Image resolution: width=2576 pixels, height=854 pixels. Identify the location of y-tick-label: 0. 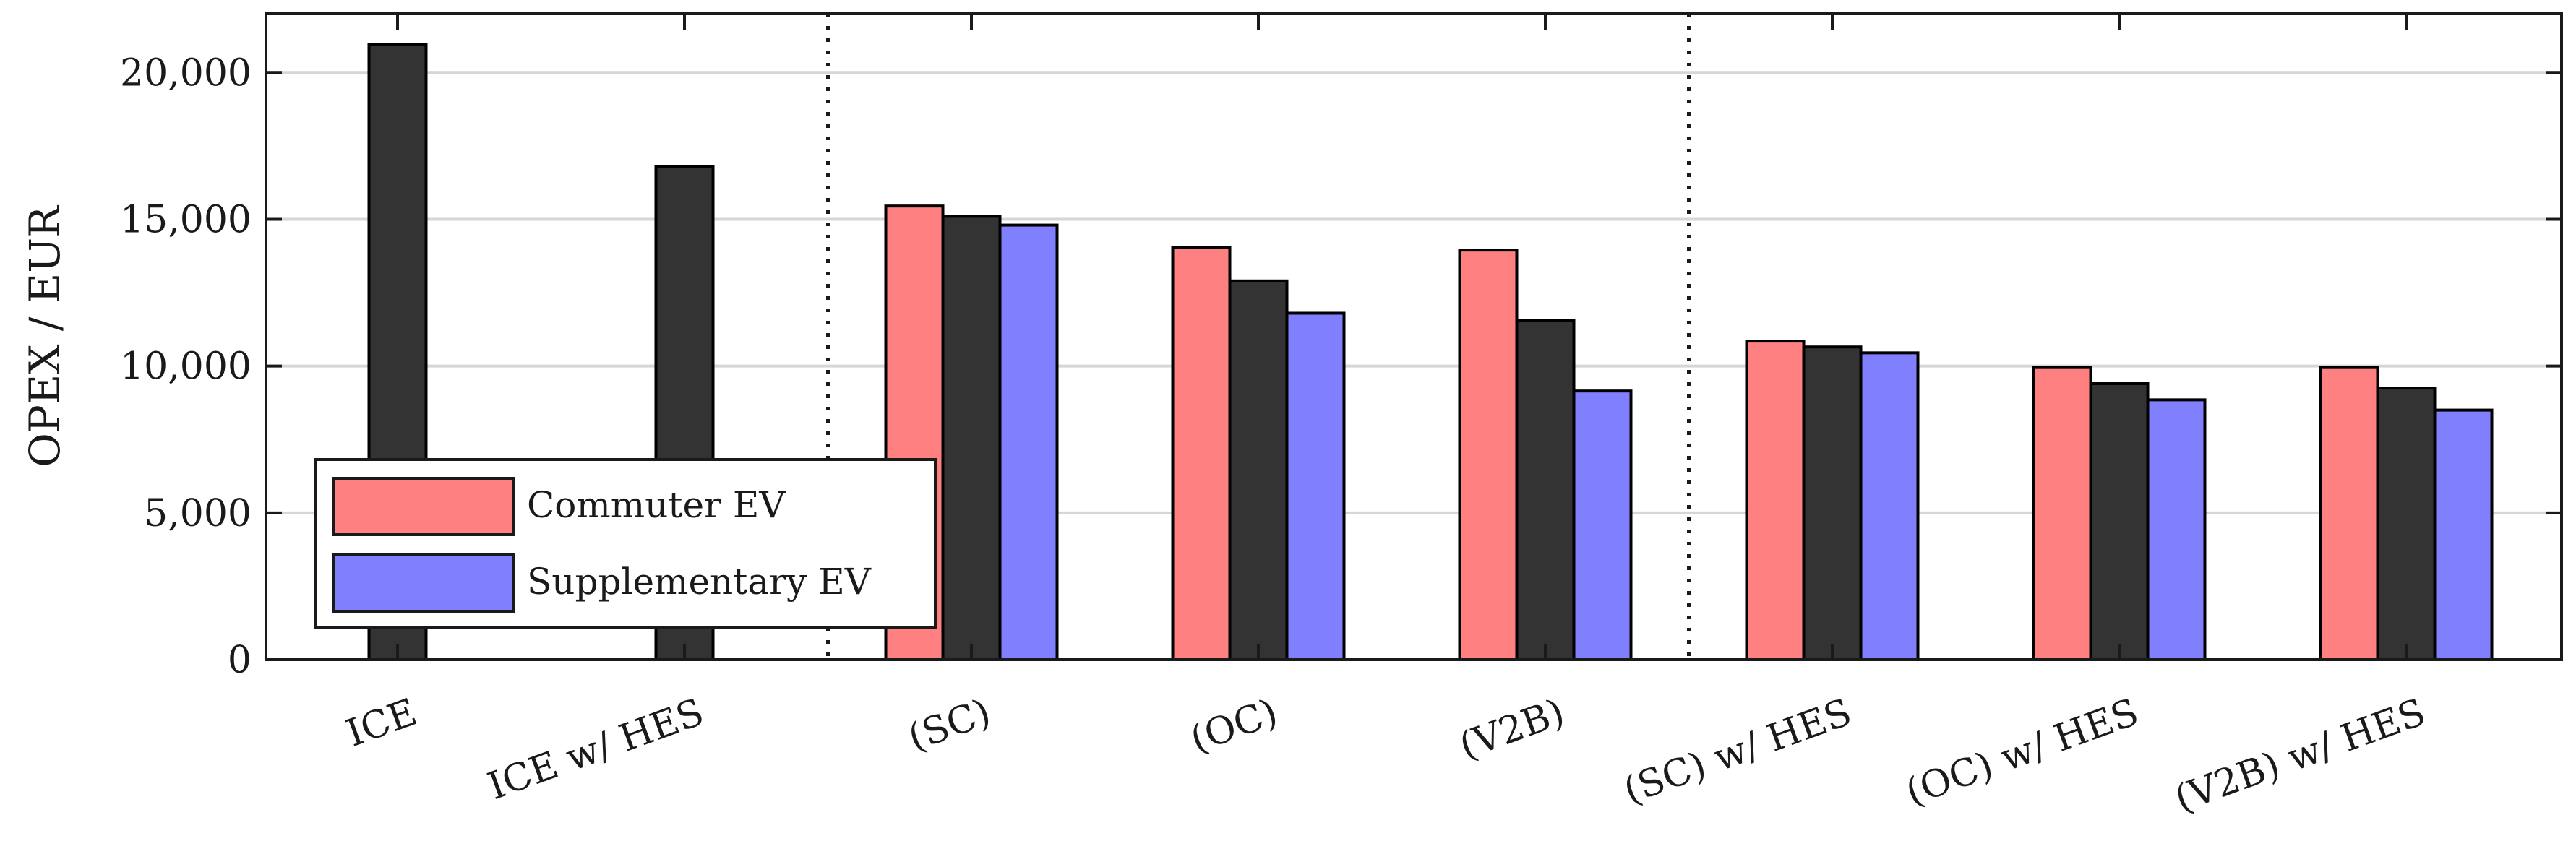
(240, 660).